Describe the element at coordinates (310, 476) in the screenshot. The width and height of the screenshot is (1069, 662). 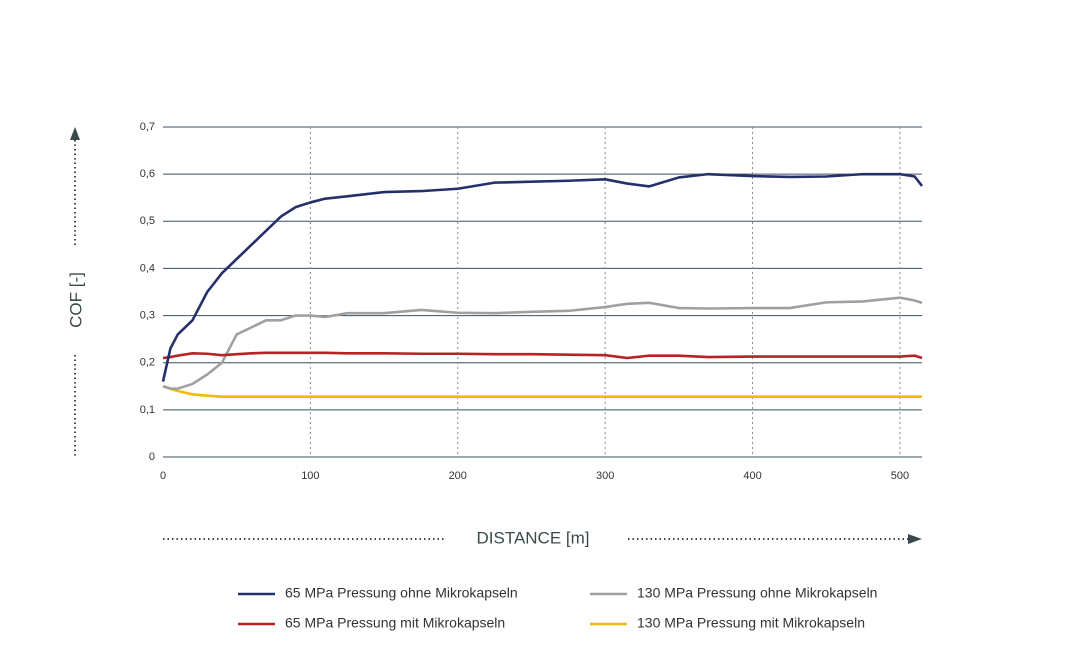
I see `x-tick-label: 100` at that location.